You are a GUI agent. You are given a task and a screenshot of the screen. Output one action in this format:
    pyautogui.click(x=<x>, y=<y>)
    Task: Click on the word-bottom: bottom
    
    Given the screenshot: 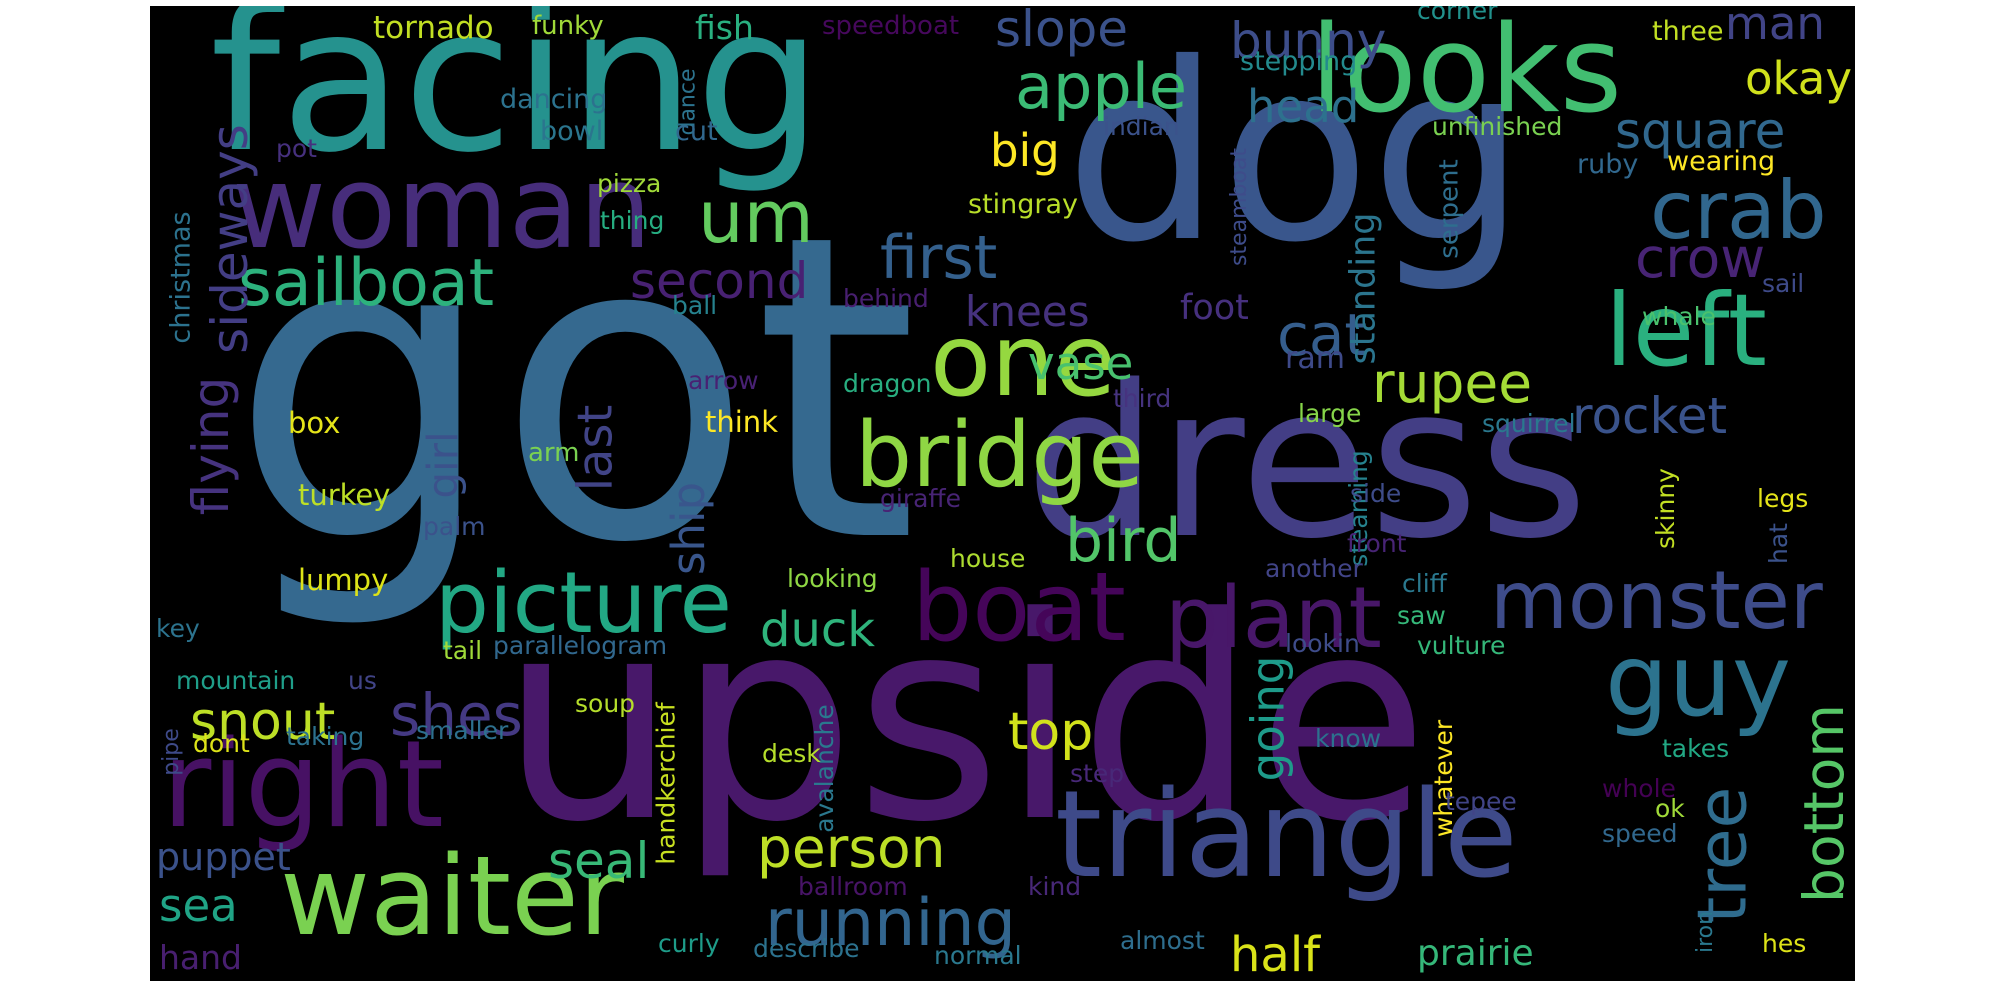 What is the action you would take?
    pyautogui.click(x=1823, y=803)
    